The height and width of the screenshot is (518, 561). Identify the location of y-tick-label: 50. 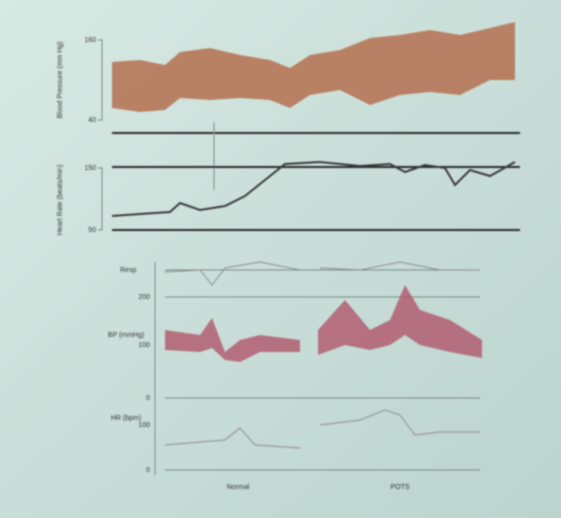
(92, 230).